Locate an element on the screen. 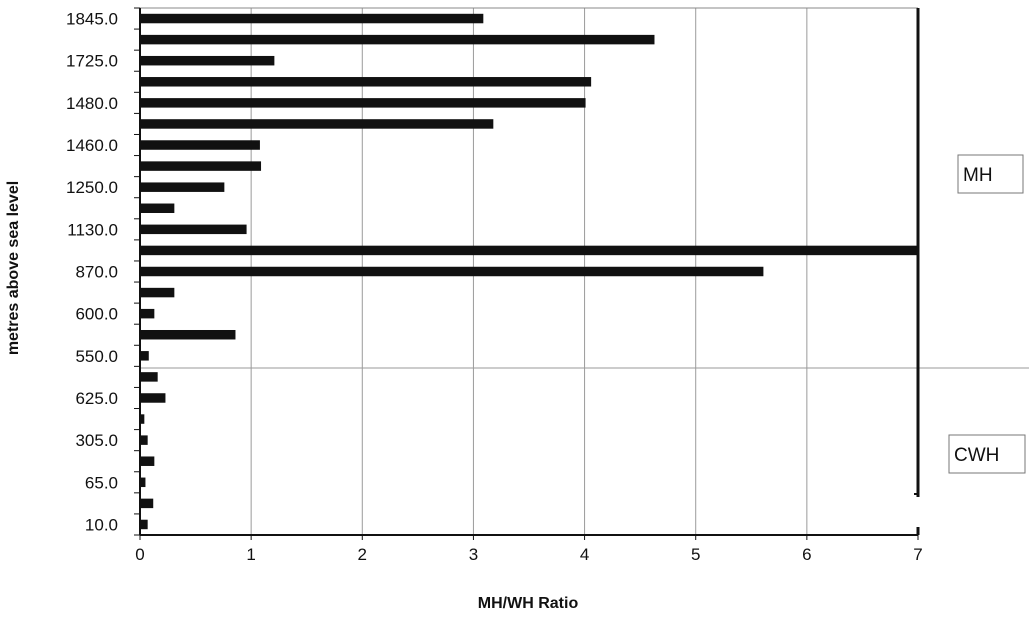  y-tick-label: 550.0 is located at coordinates (96, 356).